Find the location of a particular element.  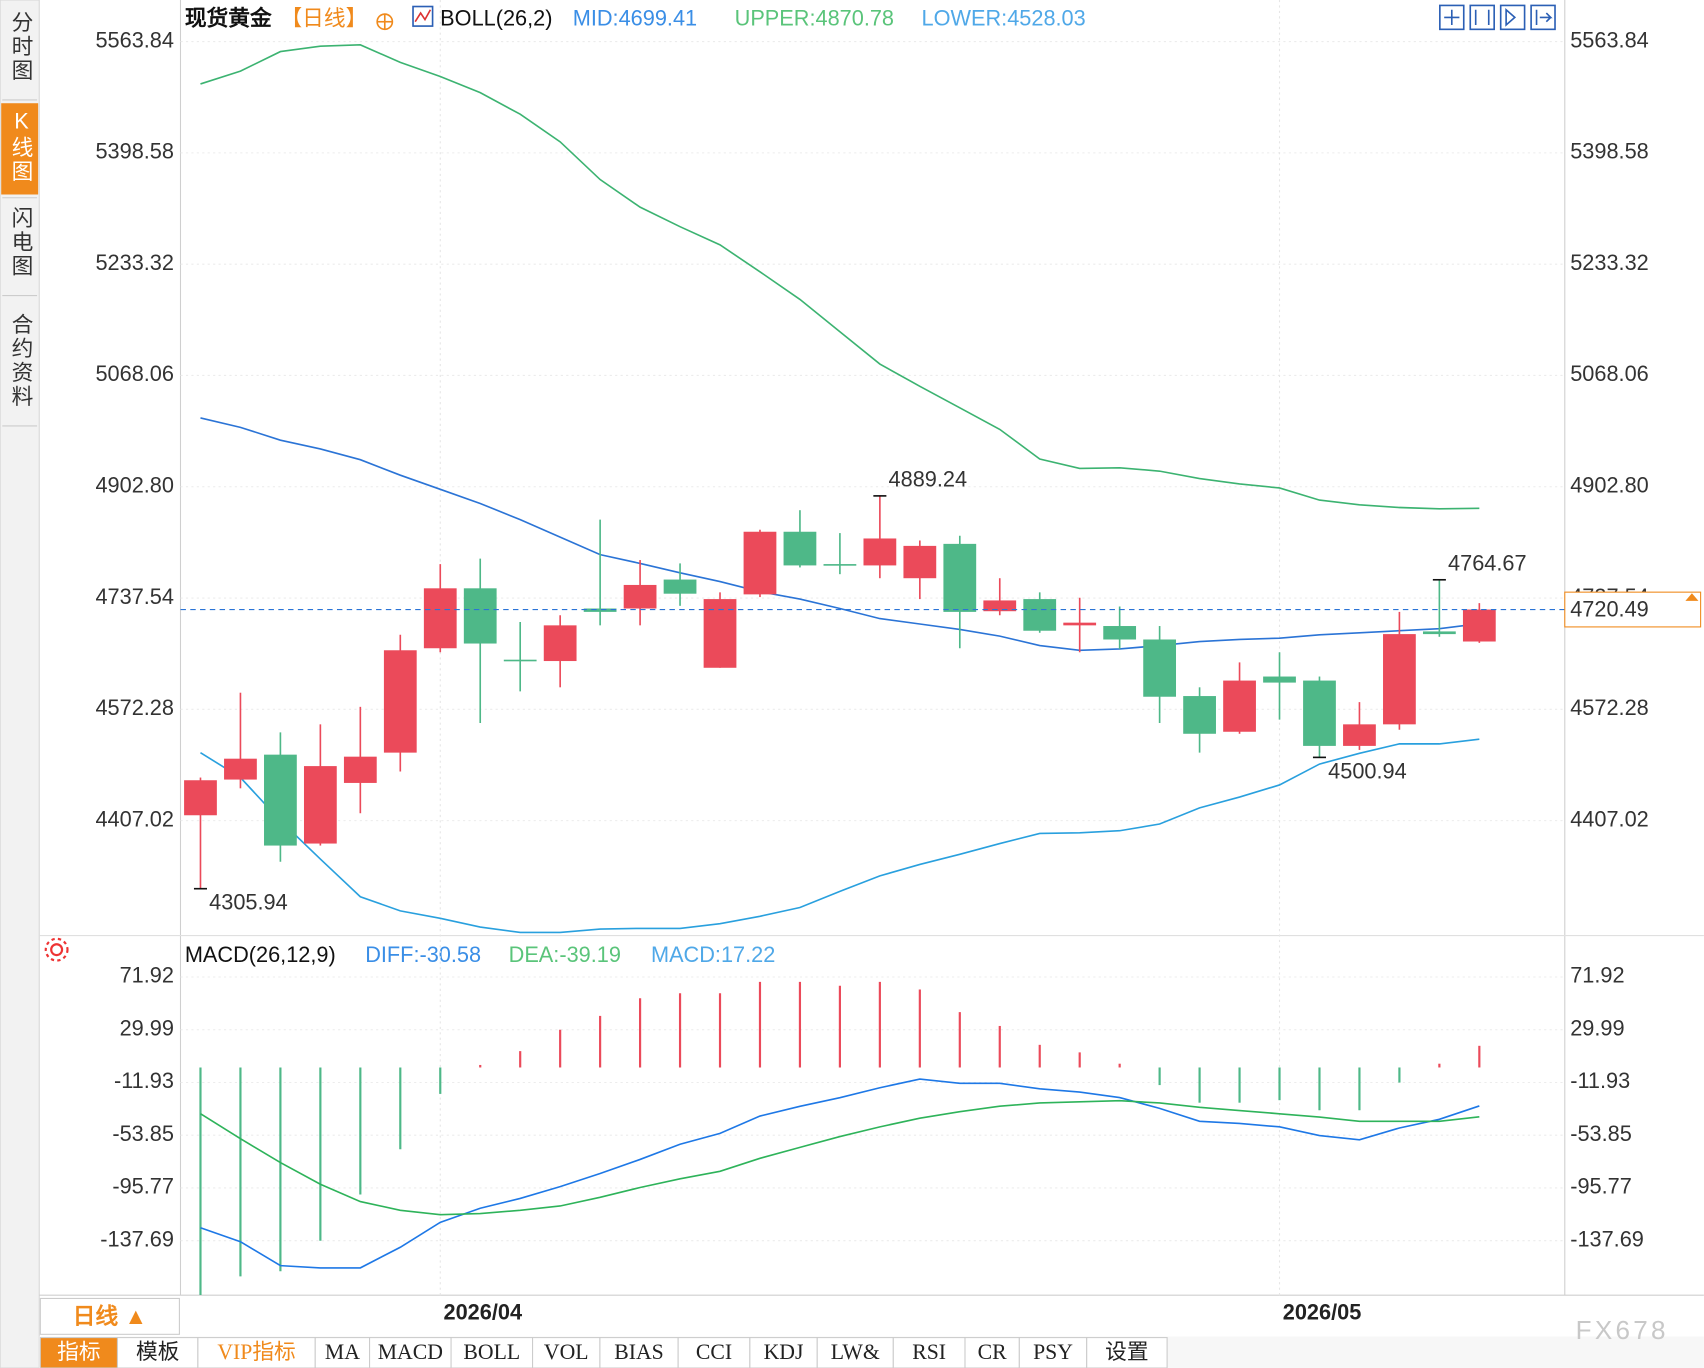

sidebar-tab: 合约资料 is located at coordinates (21, 361).